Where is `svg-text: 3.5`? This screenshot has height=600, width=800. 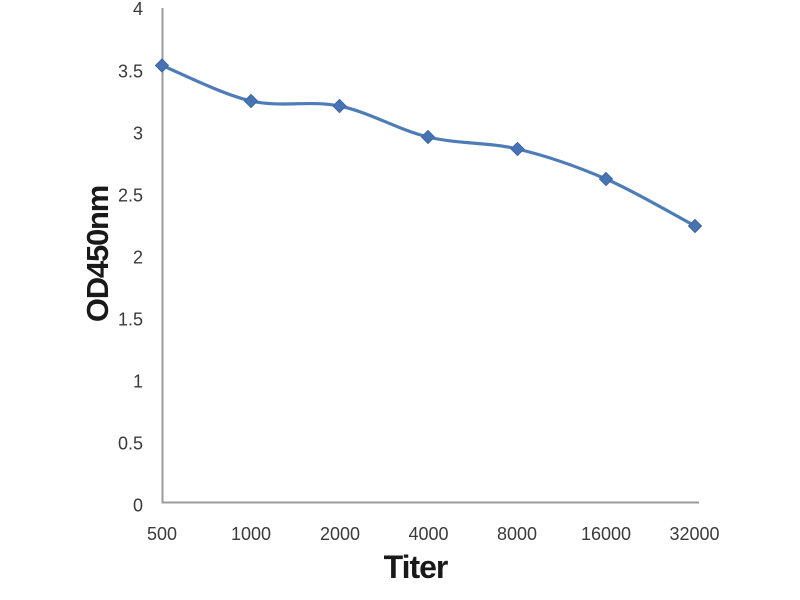 svg-text: 3.5 is located at coordinates (130, 71).